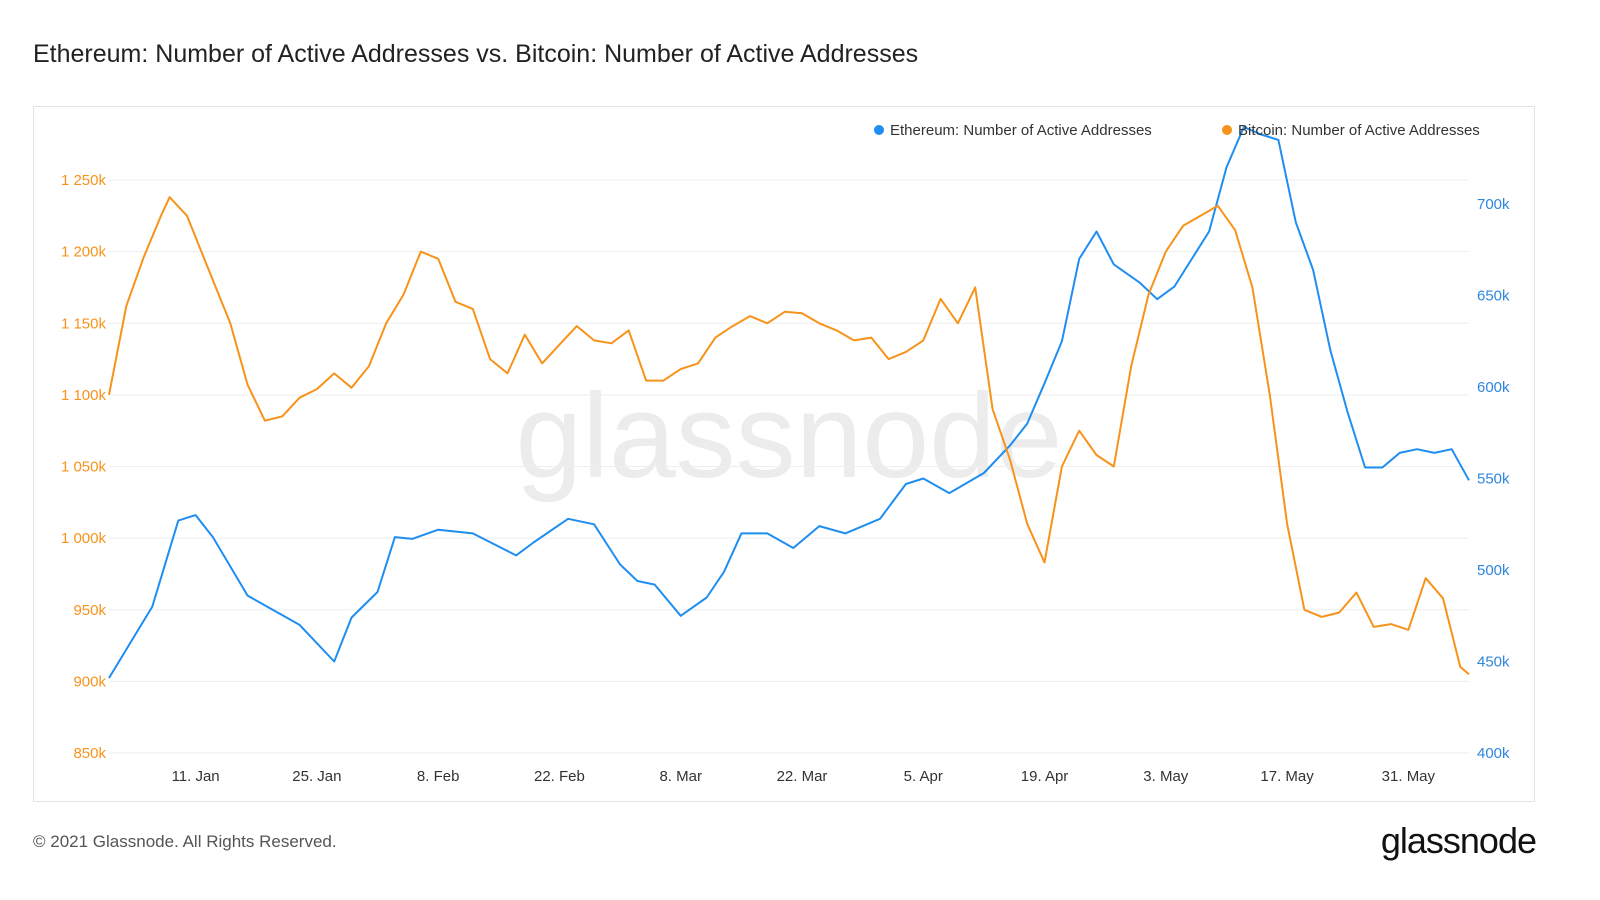  I want to click on x-tick-label: 22. Mar, so click(802, 776).